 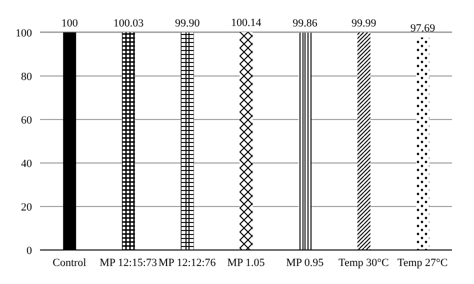 What do you see at coordinates (26, 120) in the screenshot?
I see `y-tick-label: 60` at bounding box center [26, 120].